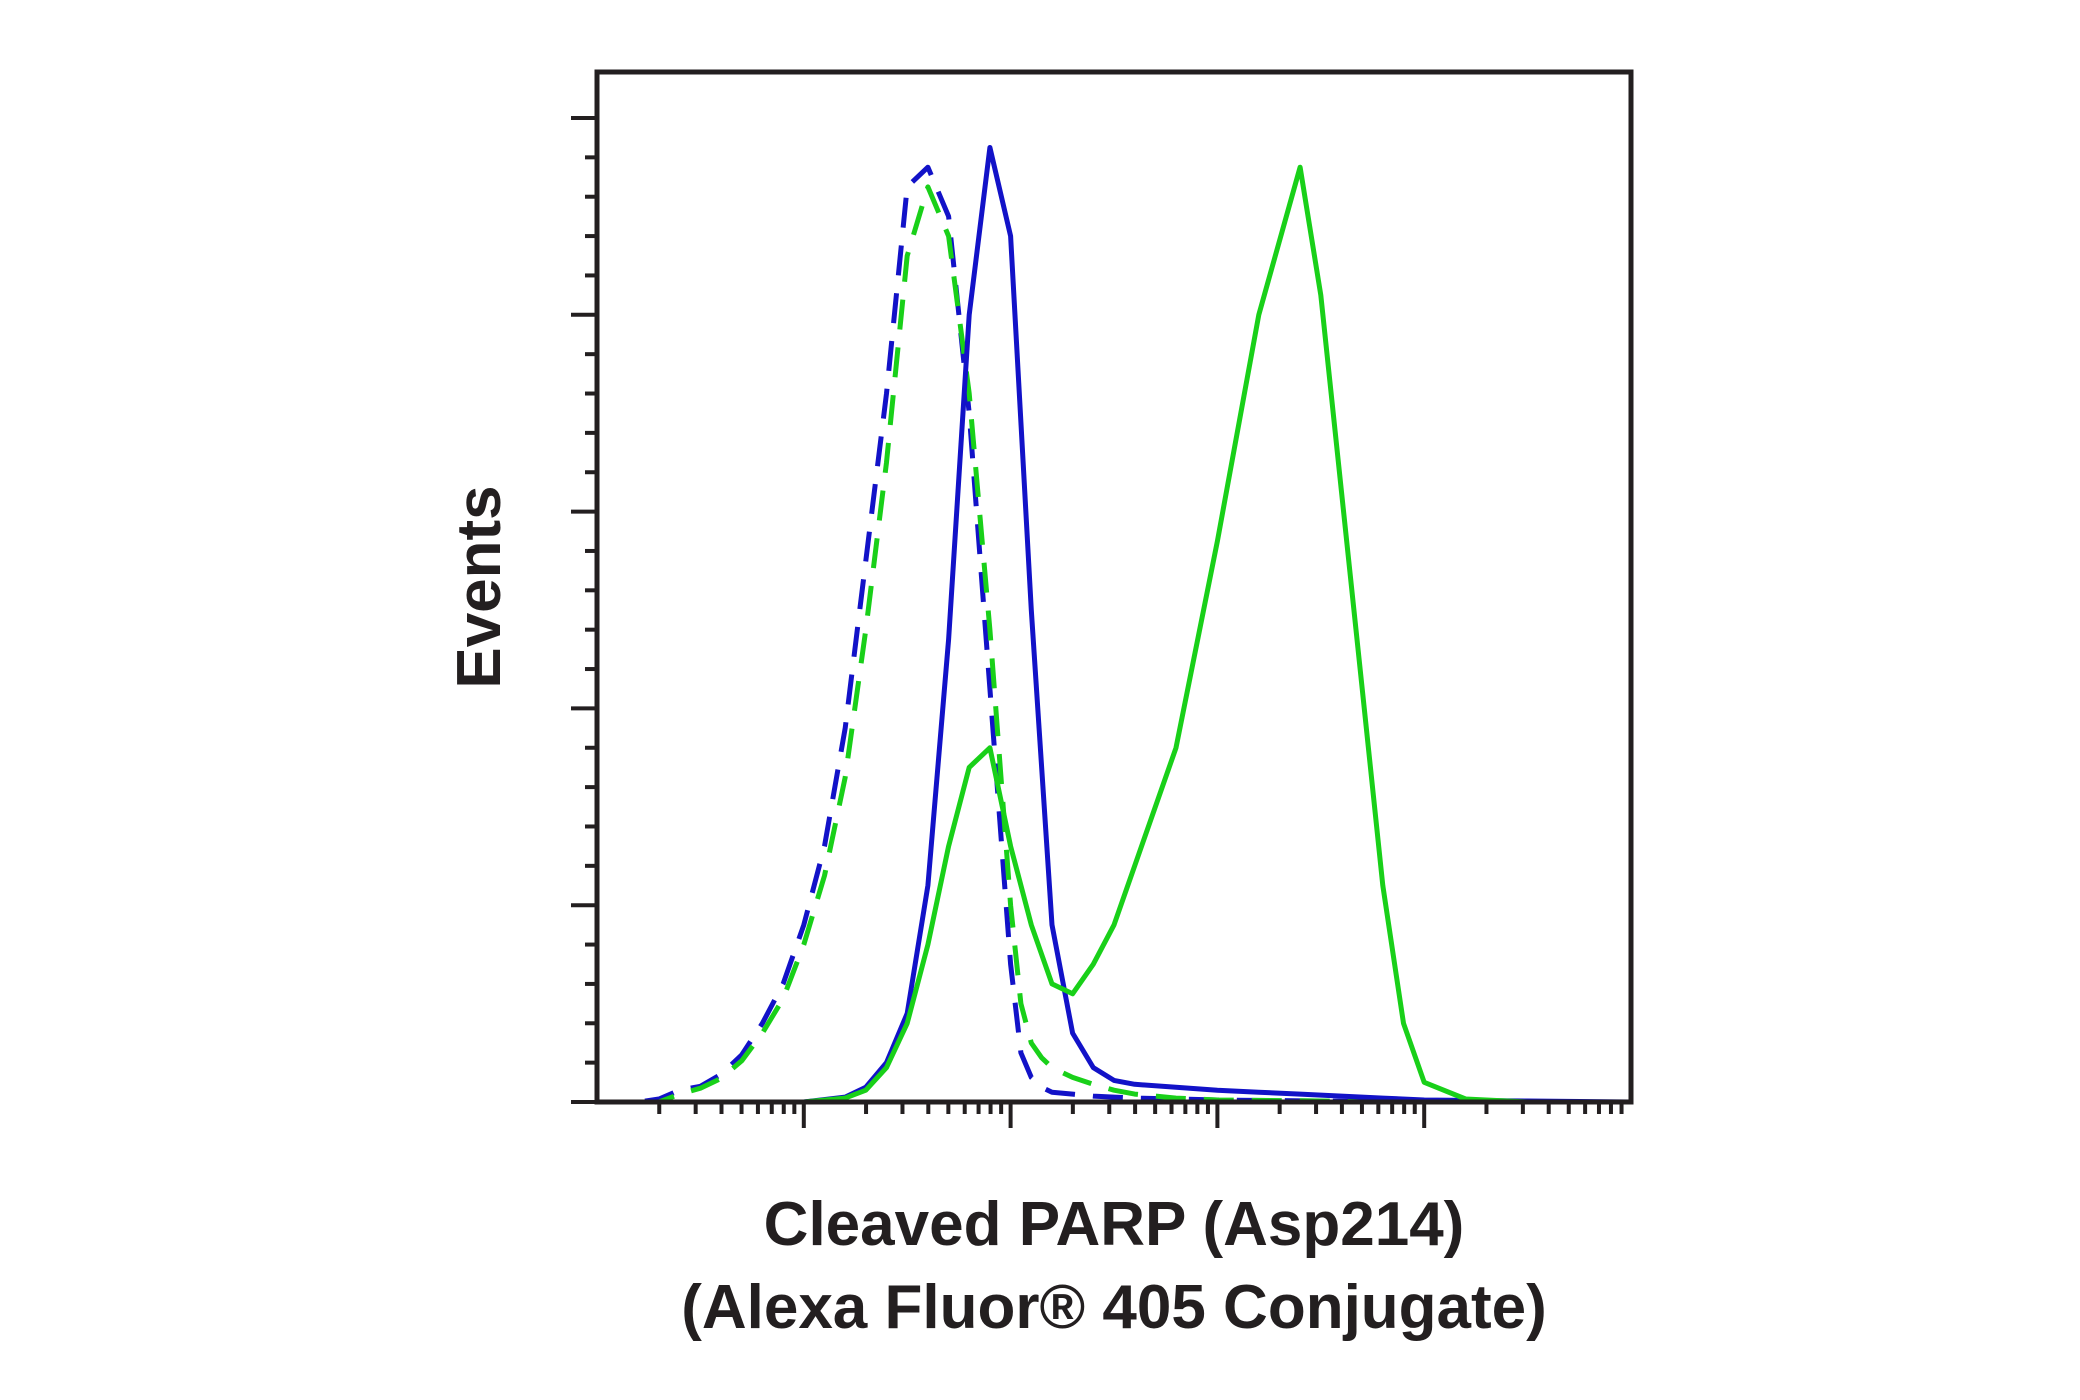 Image resolution: width=2080 pixels, height=1400 pixels. Describe the element at coordinates (1114, 1224) in the screenshot. I see `x-axis-label-line1: Cleaved PARP (Asp214)` at that location.